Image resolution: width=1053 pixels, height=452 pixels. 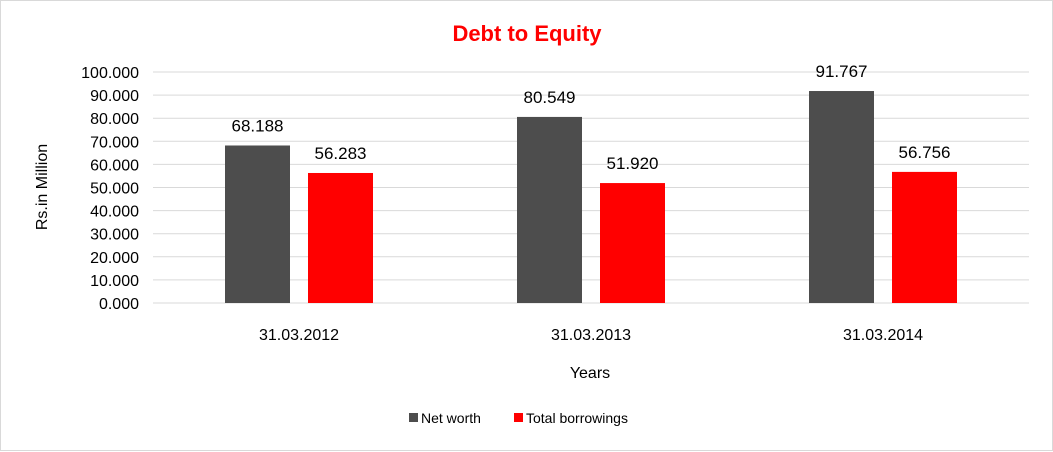 I want to click on chart-title: Debt to Equity, so click(x=527, y=33).